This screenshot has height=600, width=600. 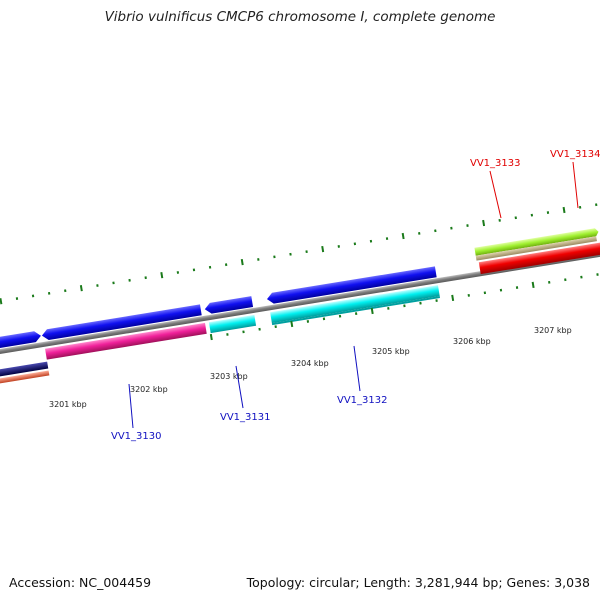 What do you see at coordinates (553, 330) in the screenshot?
I see `kbp-label: 3207 kbp` at bounding box center [553, 330].